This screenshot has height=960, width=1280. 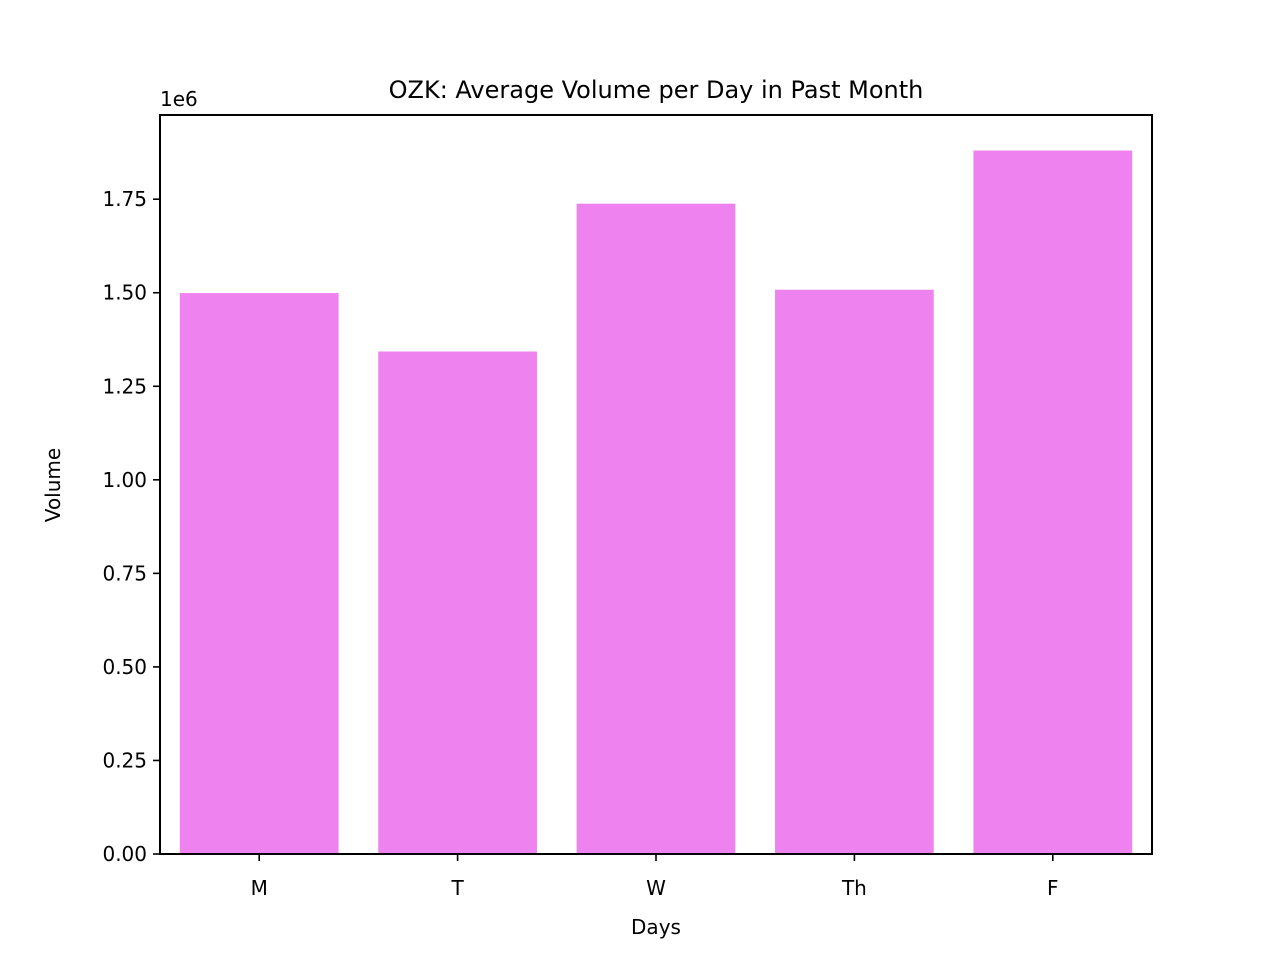 What do you see at coordinates (656, 888) in the screenshot?
I see `x-tick-label: W` at bounding box center [656, 888].